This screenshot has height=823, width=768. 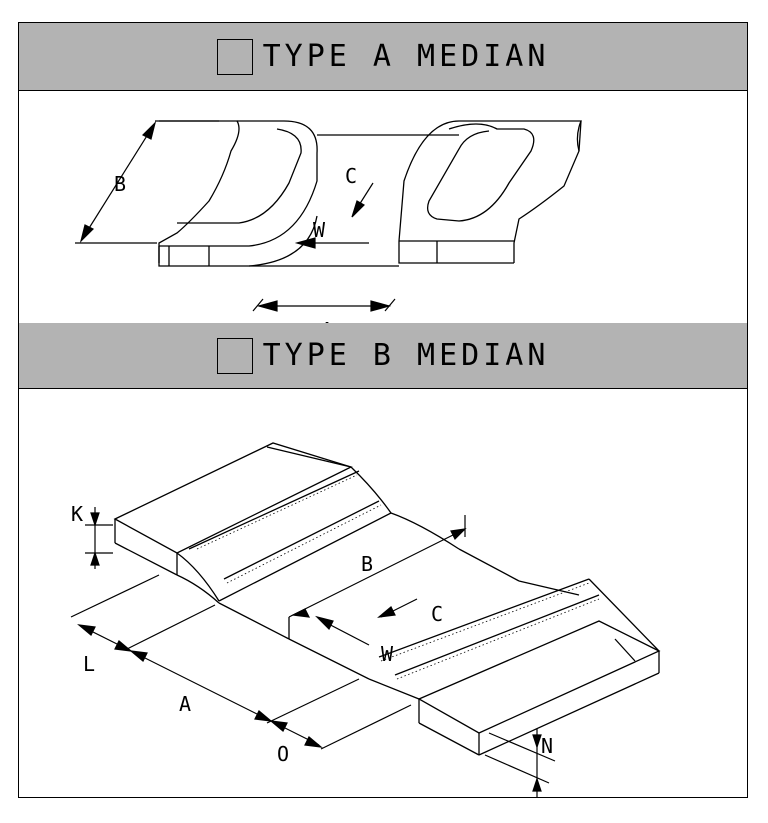 What do you see at coordinates (241, 662) in the screenshot?
I see `type-b-dim-l-a-o` at bounding box center [241, 662].